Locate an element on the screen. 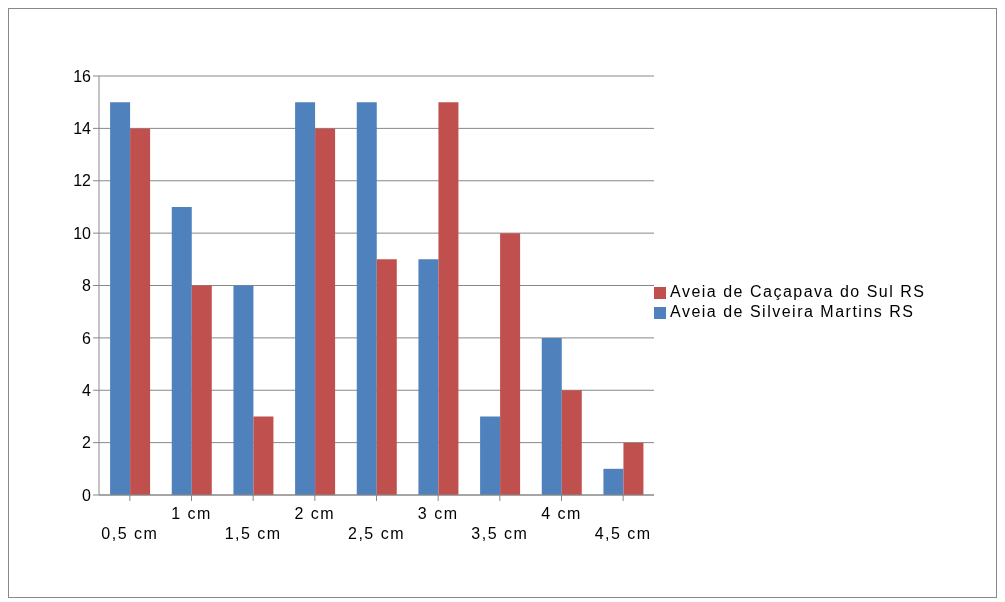 Image resolution: width=1005 pixels, height=602 pixels. x-tick-label: 0,5 cm is located at coordinates (130, 533).